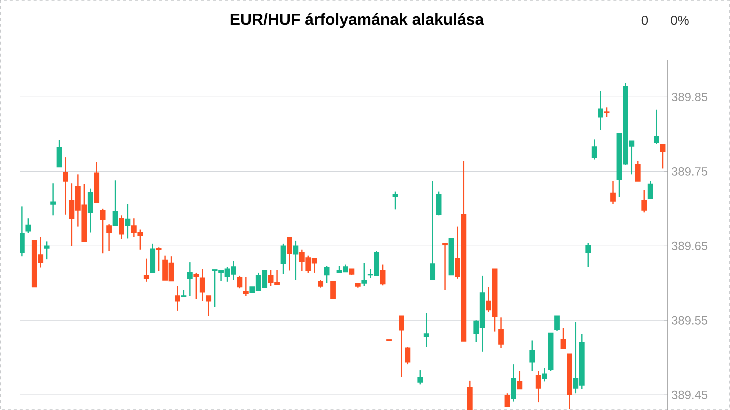 The height and width of the screenshot is (410, 730). I want to click on y-tick-label: 389.45, so click(690, 395).